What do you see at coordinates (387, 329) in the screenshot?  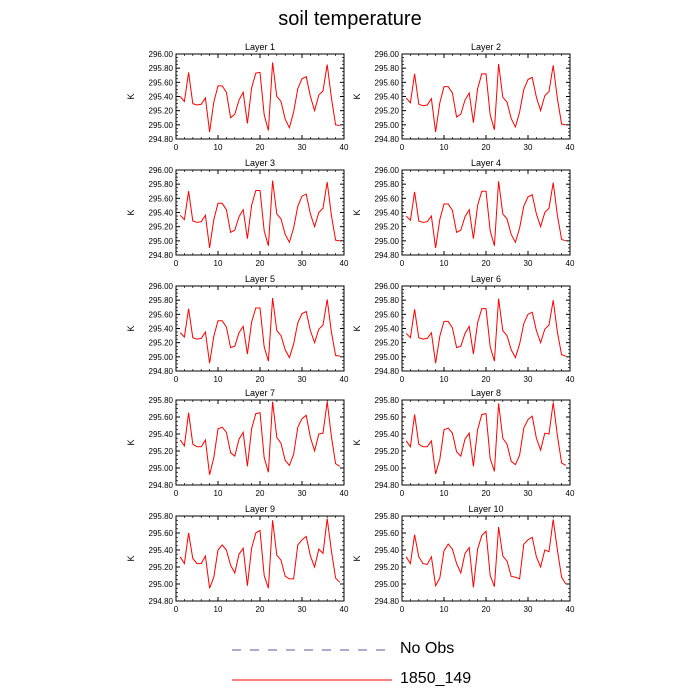 I see `y-tick-label-layer-6: 295.40` at bounding box center [387, 329].